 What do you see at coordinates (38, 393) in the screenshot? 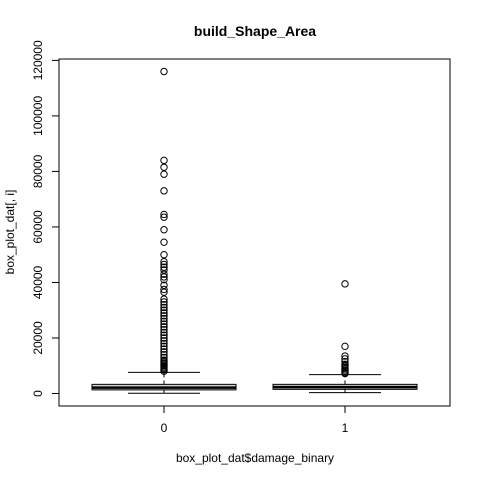
I see `y-tick-label: 0` at bounding box center [38, 393].